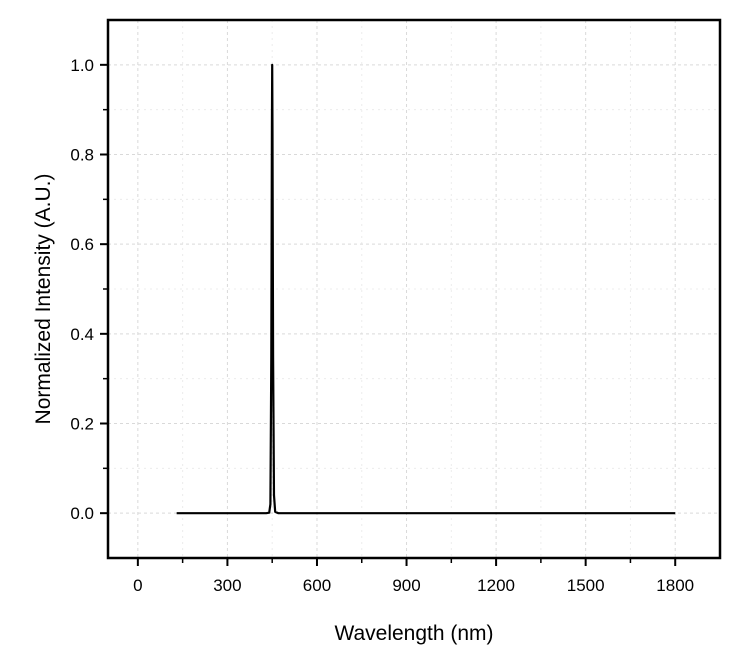 This screenshot has width=756, height=658. Describe the element at coordinates (406, 585) in the screenshot. I see `x-tick-label: 900` at that location.